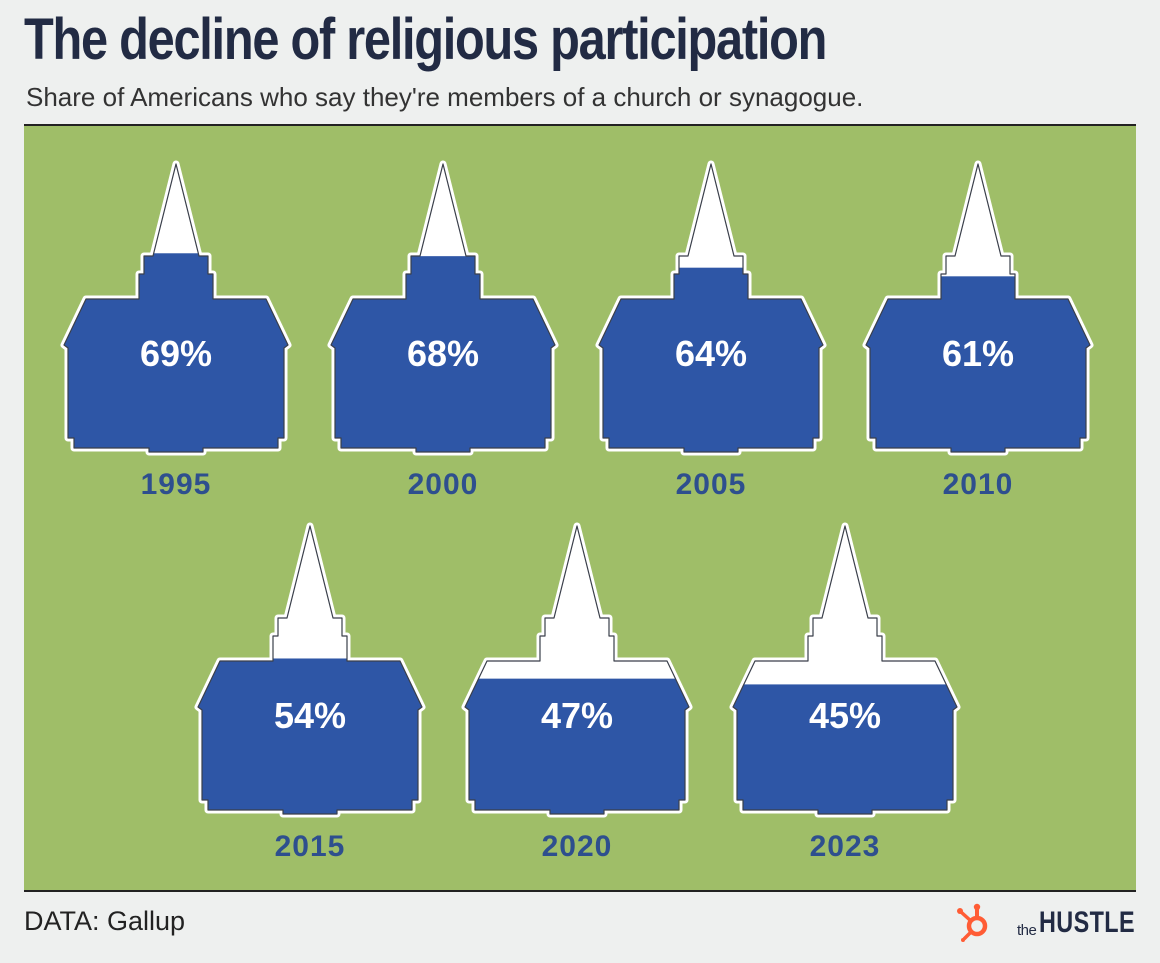 The image size is (1160, 963). Describe the element at coordinates (845, 846) in the screenshot. I see `year-label: 2023` at that location.